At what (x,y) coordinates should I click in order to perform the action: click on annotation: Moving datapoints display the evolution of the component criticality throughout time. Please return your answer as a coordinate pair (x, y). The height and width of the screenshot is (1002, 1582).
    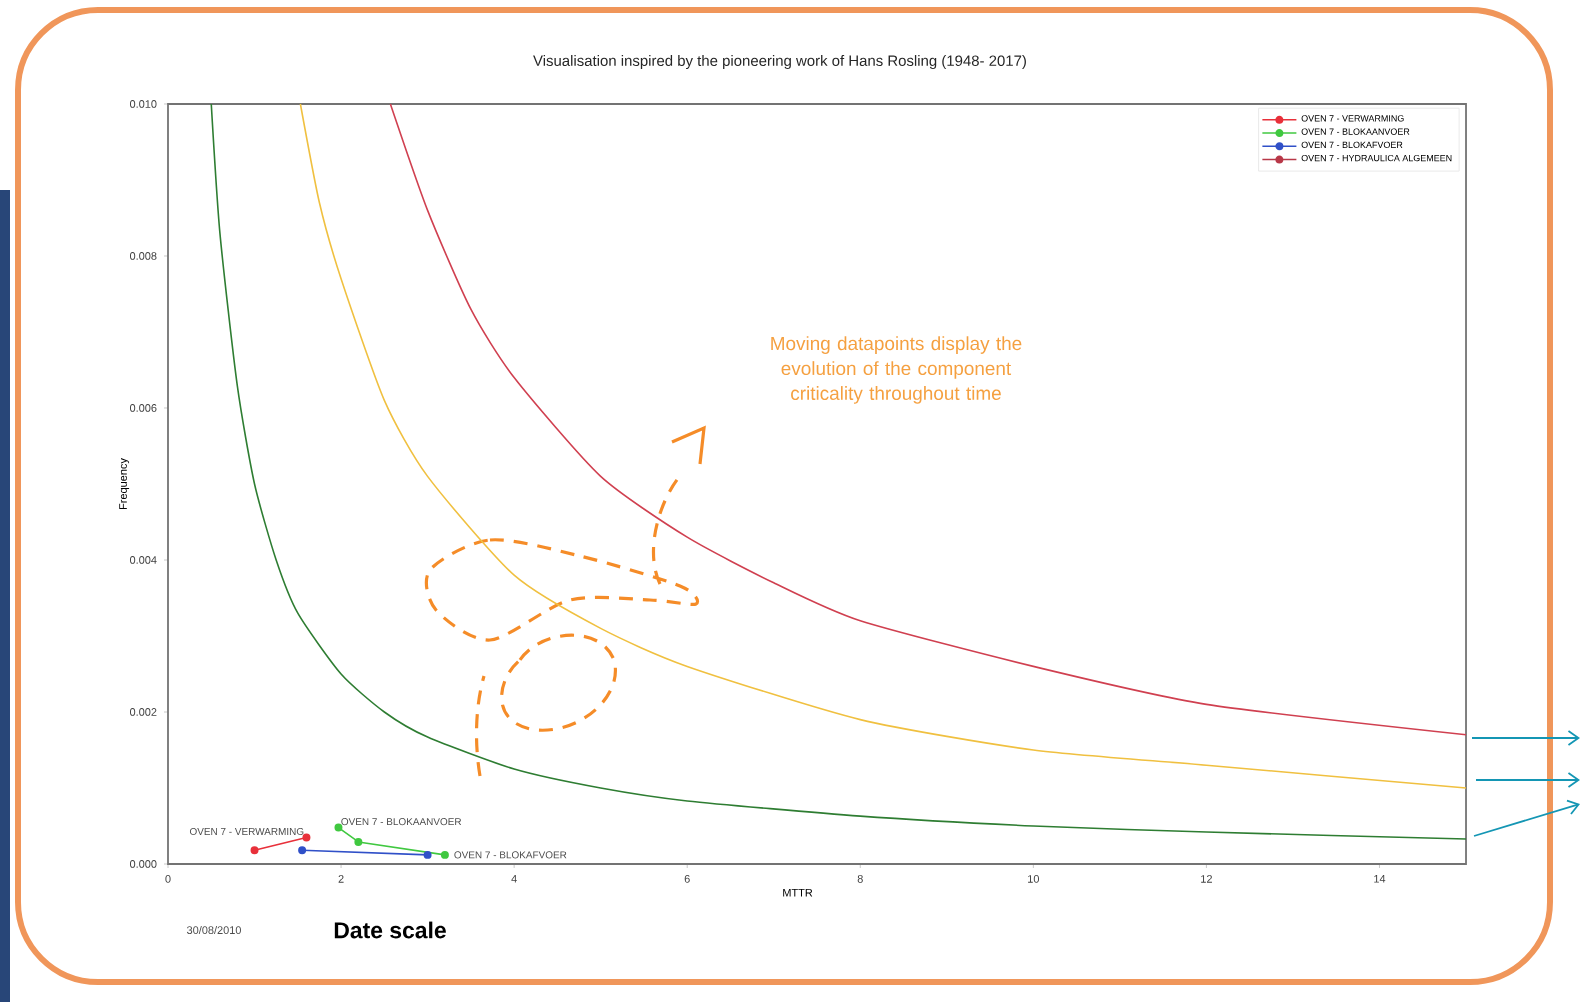
    Looking at the image, I should click on (896, 370).